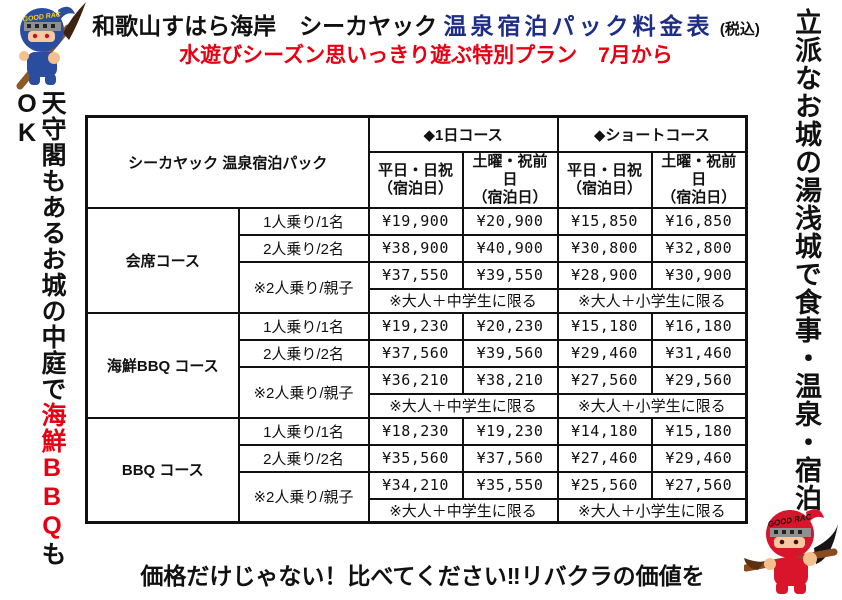 This screenshot has height=600, width=842. Describe the element at coordinates (417, 458) in the screenshot. I see `table-row: 2人乗り/2名 ¥35,560 ¥37,560 ¥27,460 ¥29,460` at that location.